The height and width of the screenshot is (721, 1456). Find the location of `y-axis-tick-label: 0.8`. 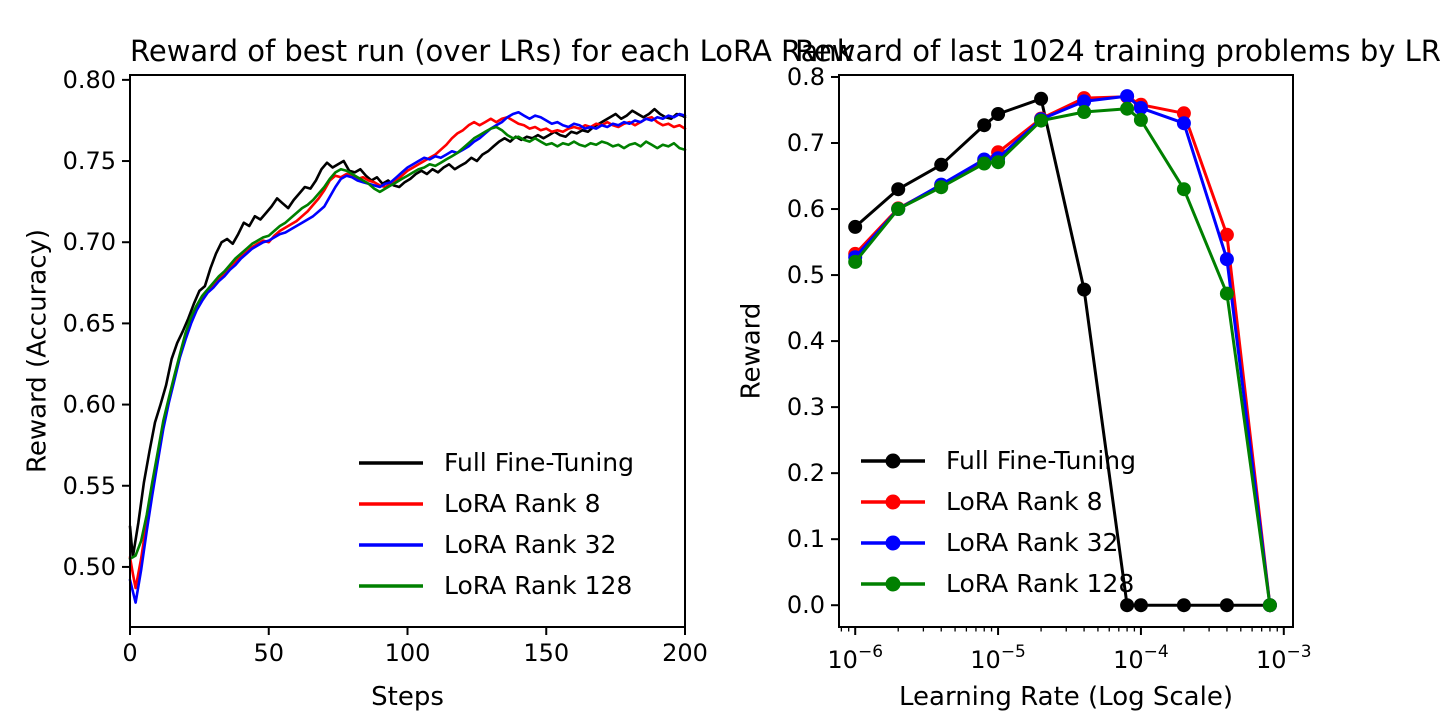

y-axis-tick-label: 0.8 is located at coordinates (806, 77).